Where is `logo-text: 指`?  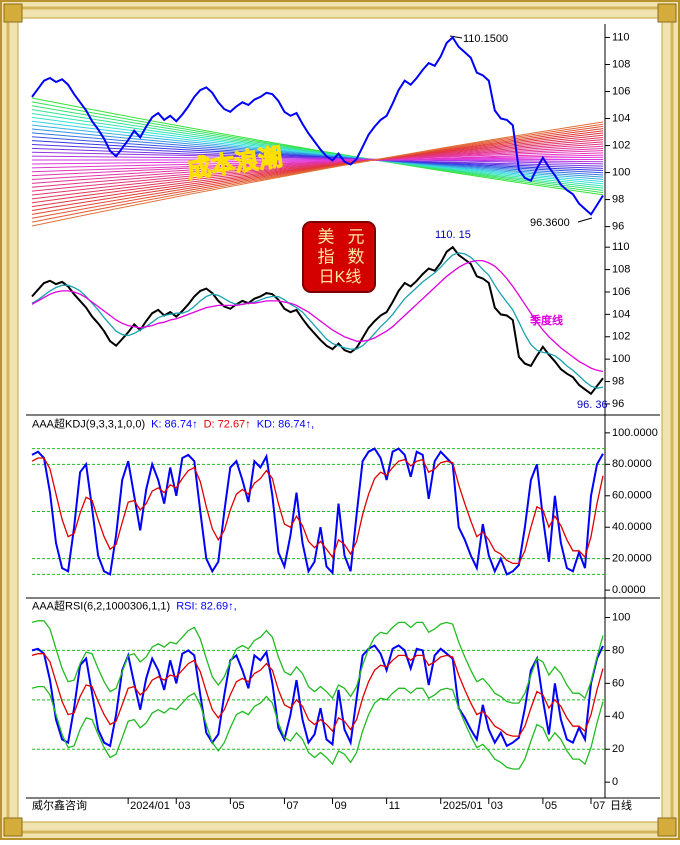
logo-text: 指 is located at coordinates (326, 256).